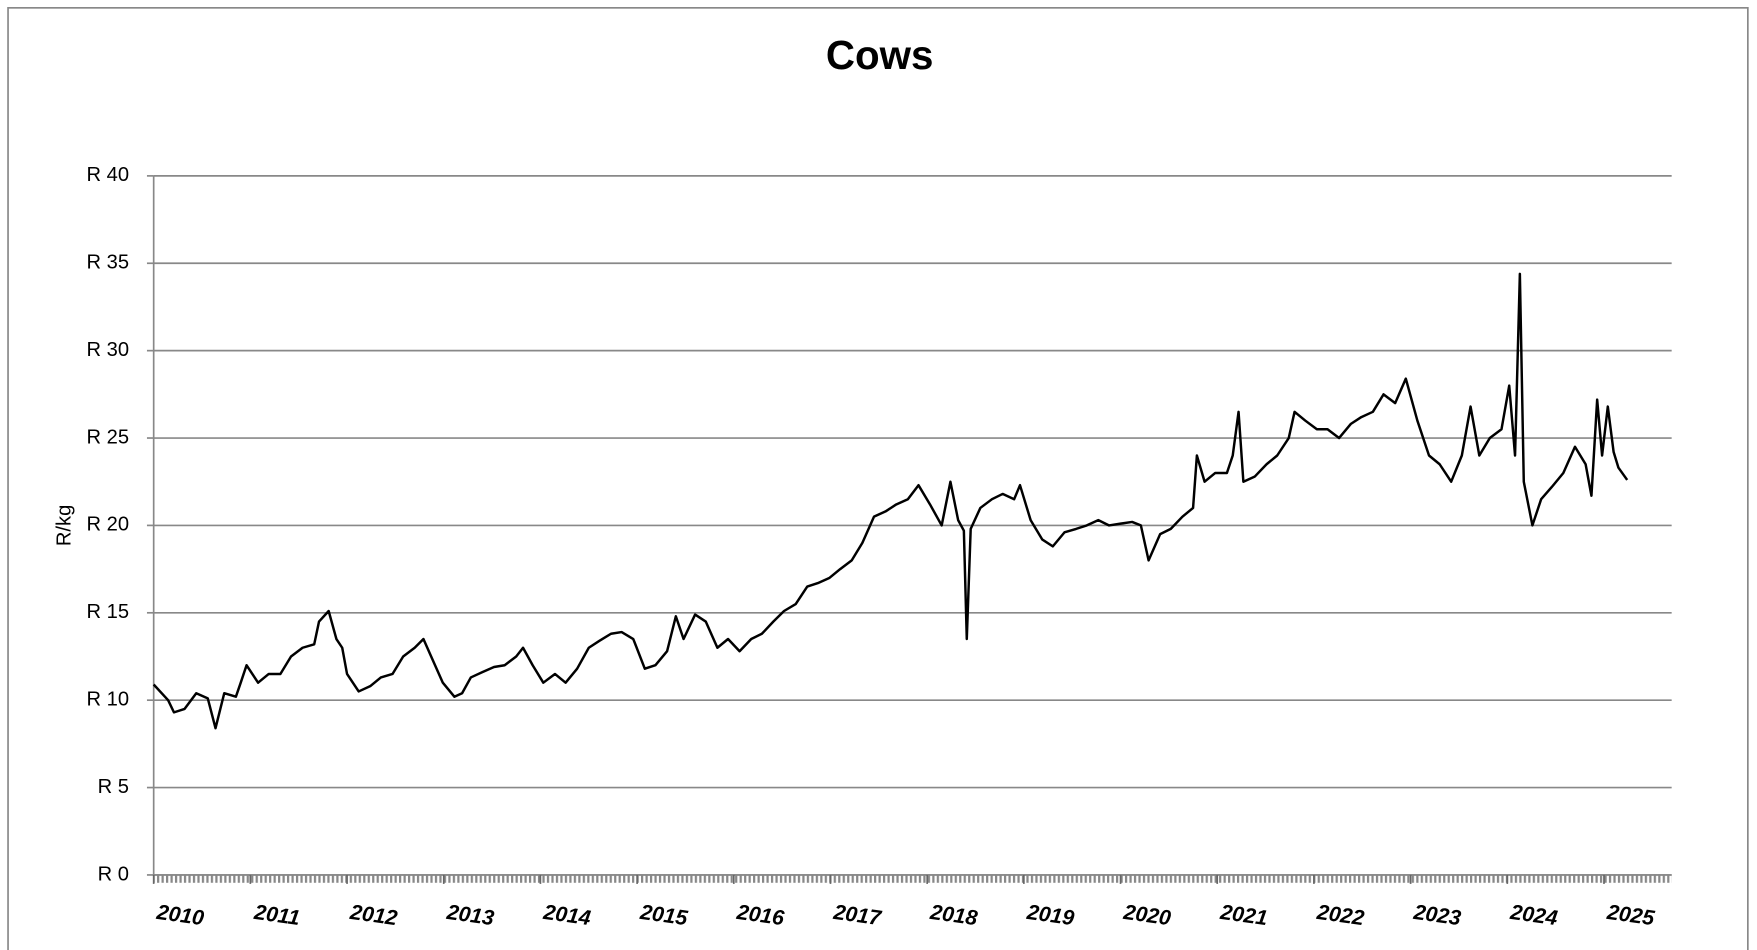 The width and height of the screenshot is (1757, 950). What do you see at coordinates (113, 787) in the screenshot?
I see `y-tick-label: R 5` at bounding box center [113, 787].